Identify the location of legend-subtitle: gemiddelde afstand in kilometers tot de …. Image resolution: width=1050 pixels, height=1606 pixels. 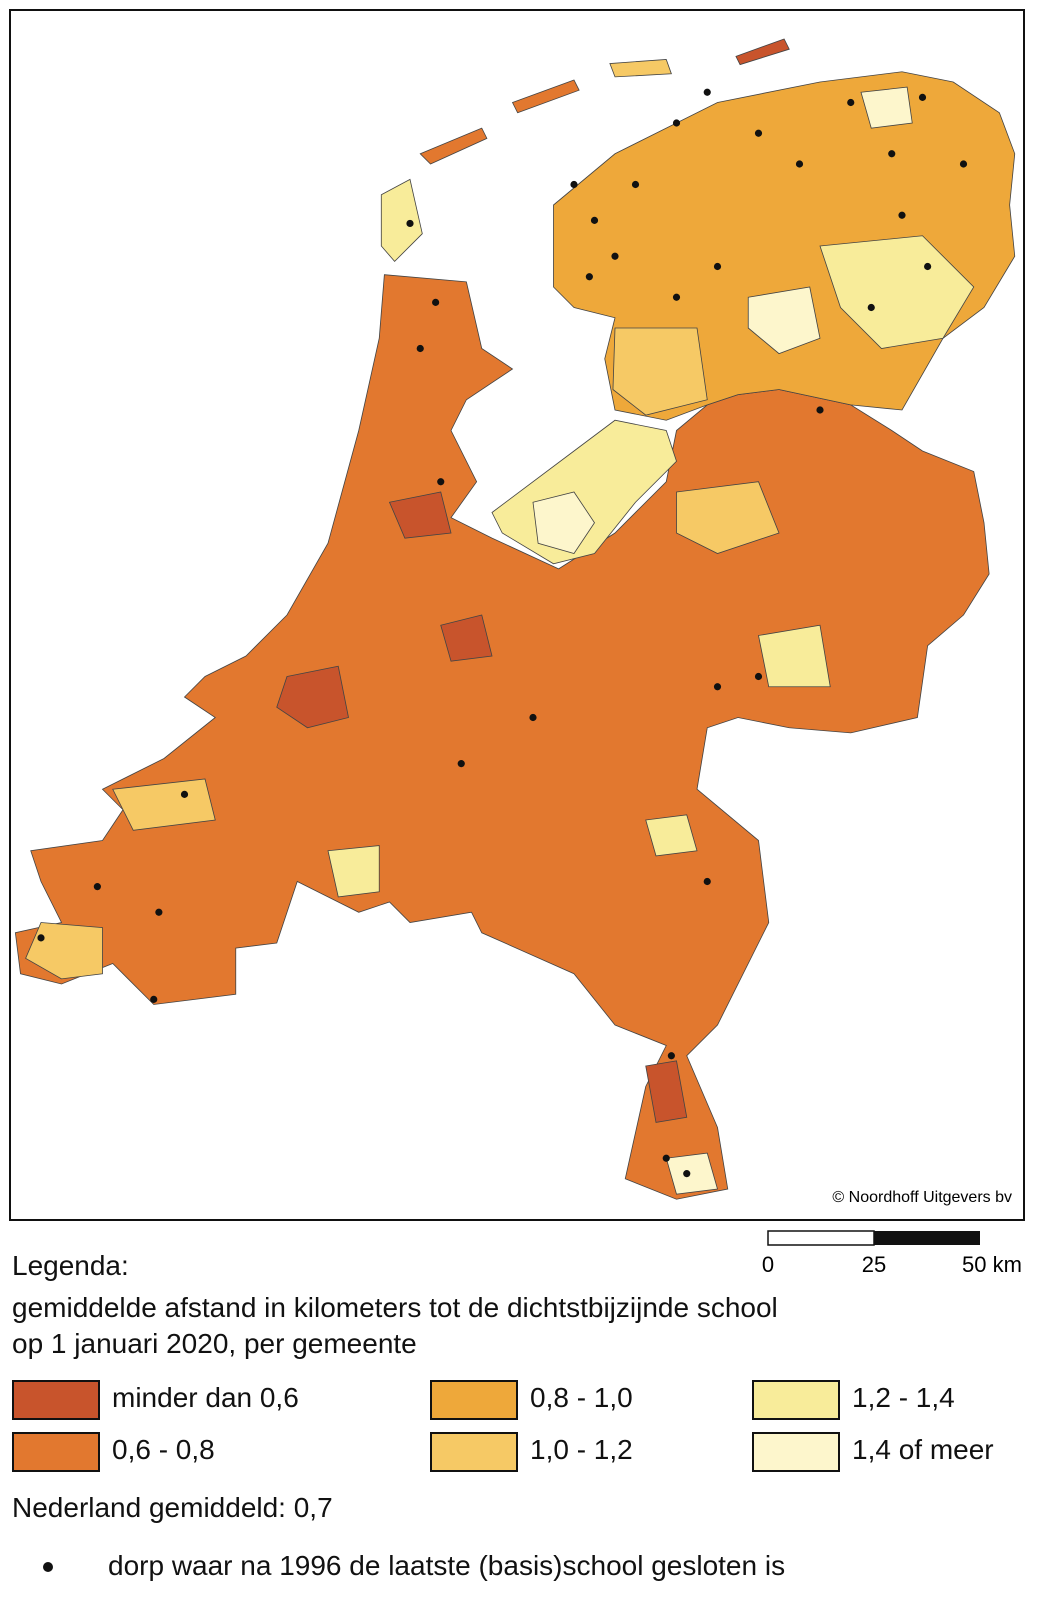
(395, 1307).